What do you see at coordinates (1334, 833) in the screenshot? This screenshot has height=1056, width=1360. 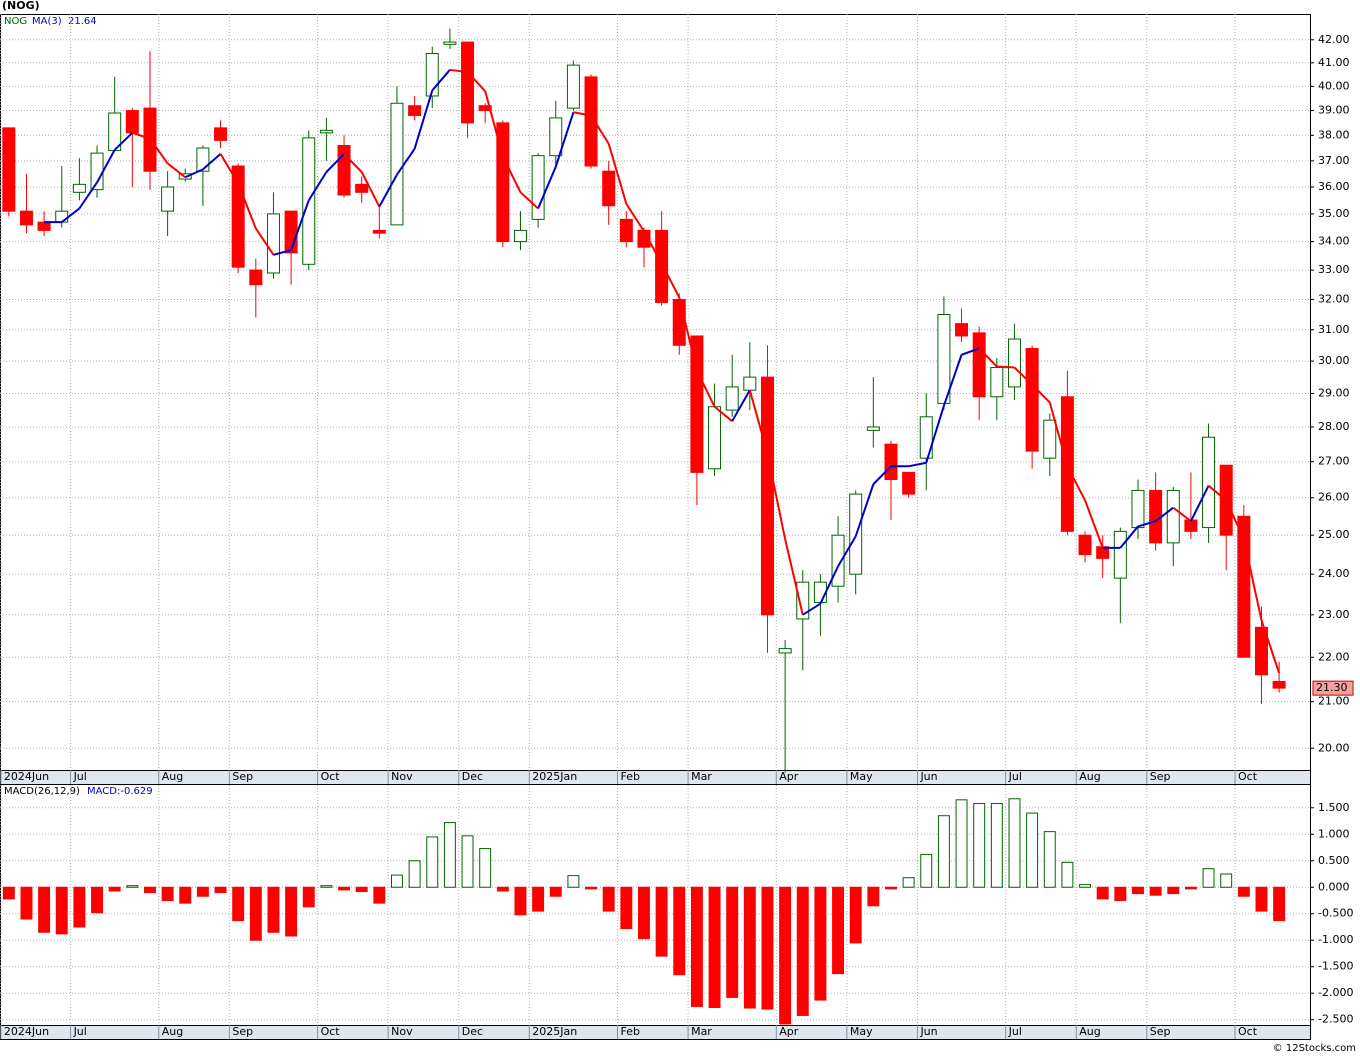 I see `y-tick-label: 1.000` at bounding box center [1334, 833].